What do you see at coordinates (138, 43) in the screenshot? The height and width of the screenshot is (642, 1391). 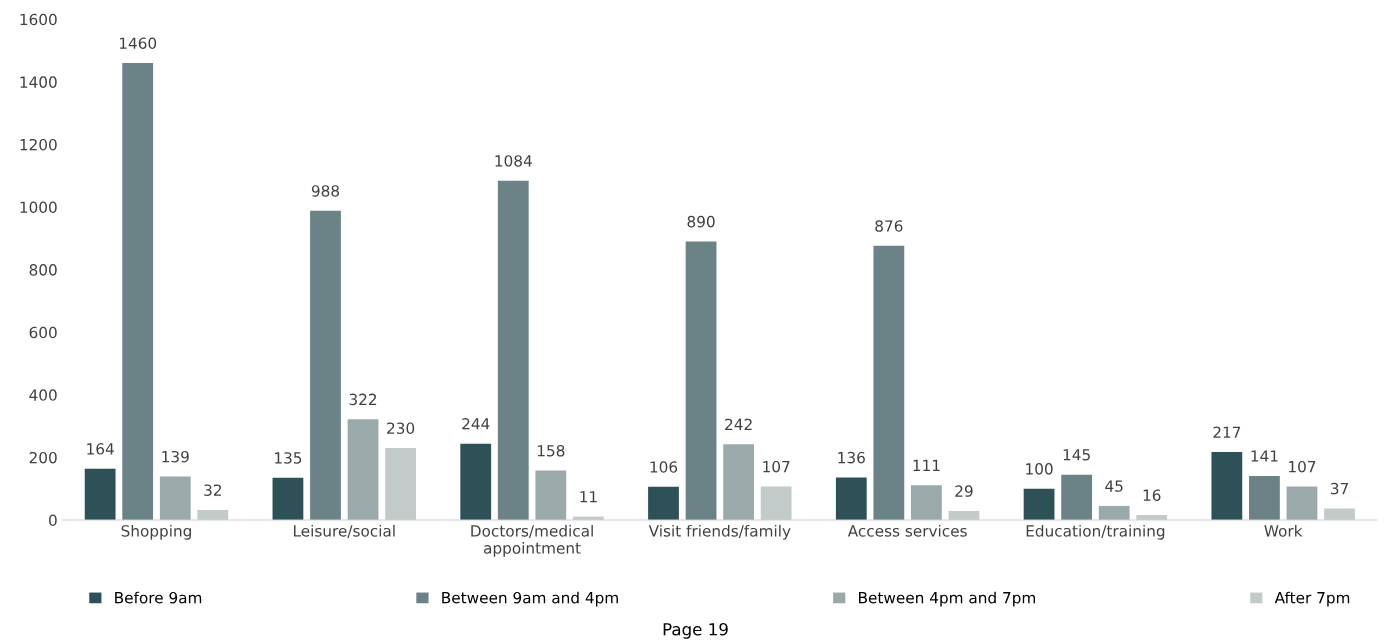 I see `data-label: 1460` at bounding box center [138, 43].